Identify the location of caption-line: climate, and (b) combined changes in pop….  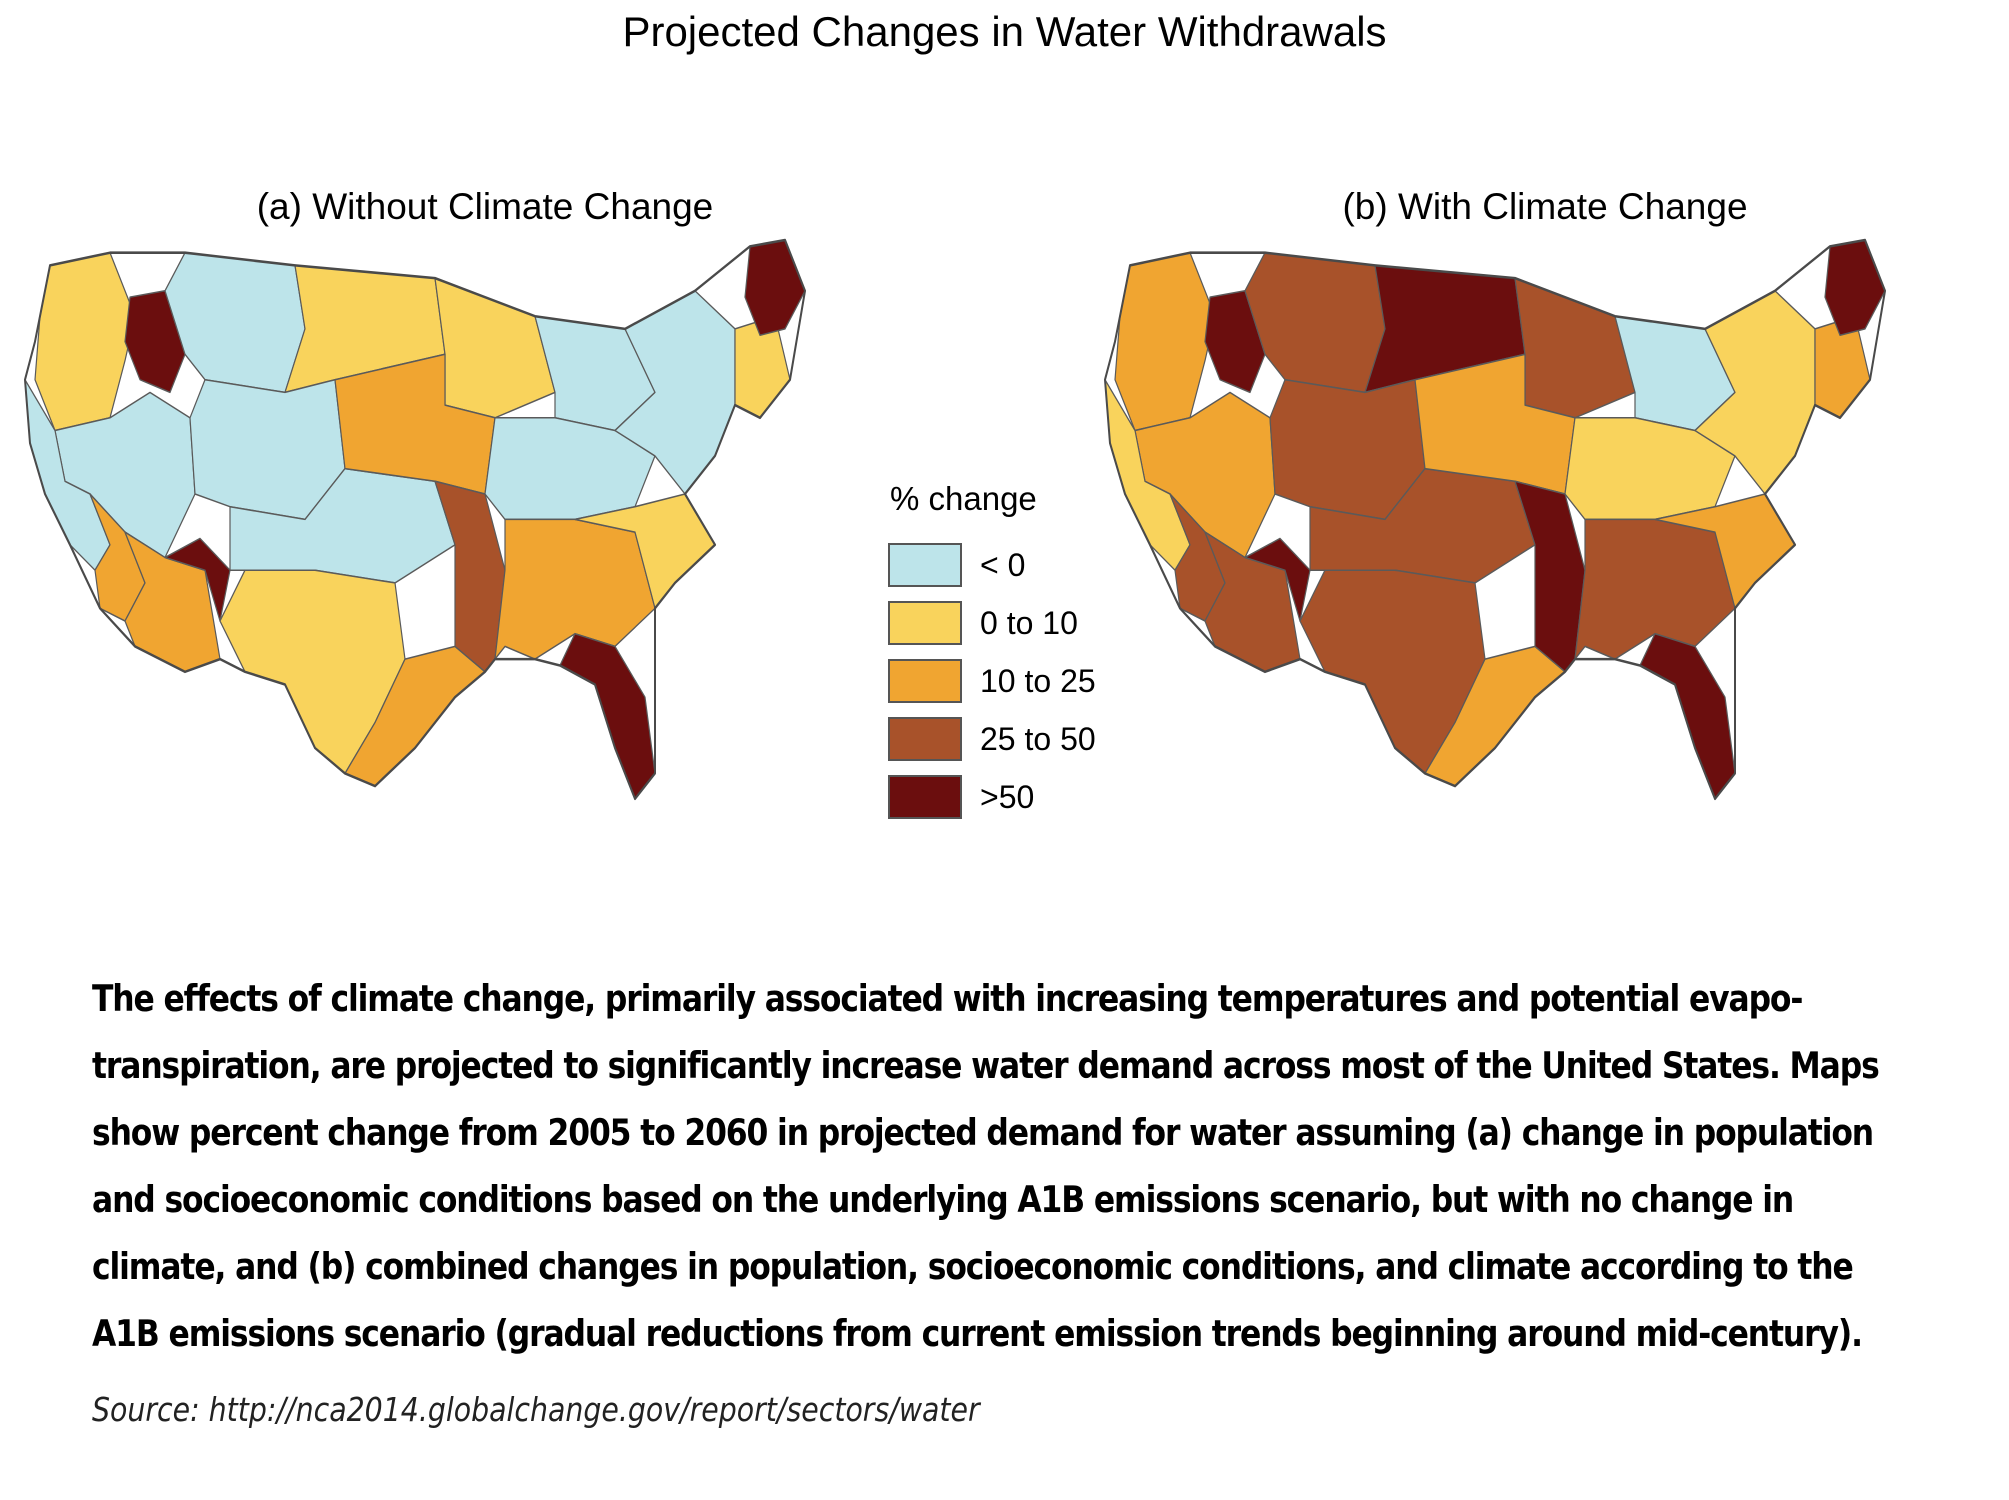
(973, 1266).